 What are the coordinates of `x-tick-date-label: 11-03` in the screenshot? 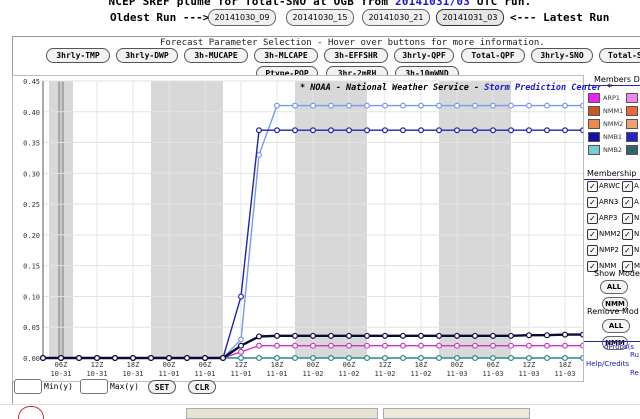 It's located at (528, 374).